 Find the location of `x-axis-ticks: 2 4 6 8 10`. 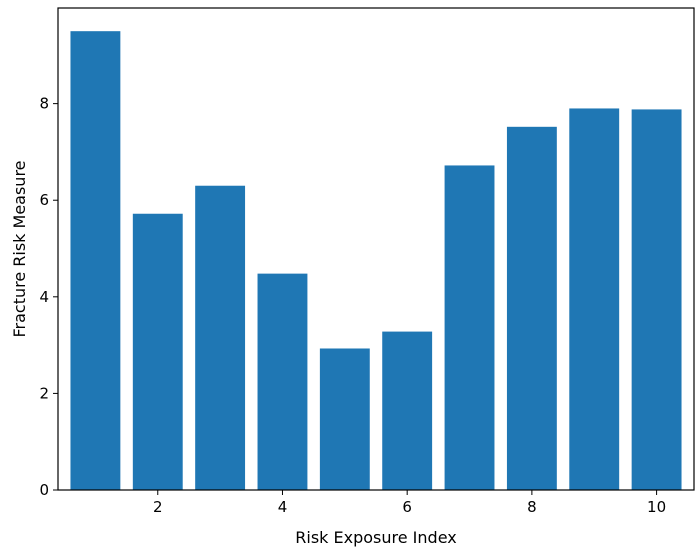

x-axis-ticks: 2 4 6 8 10 is located at coordinates (409, 503).